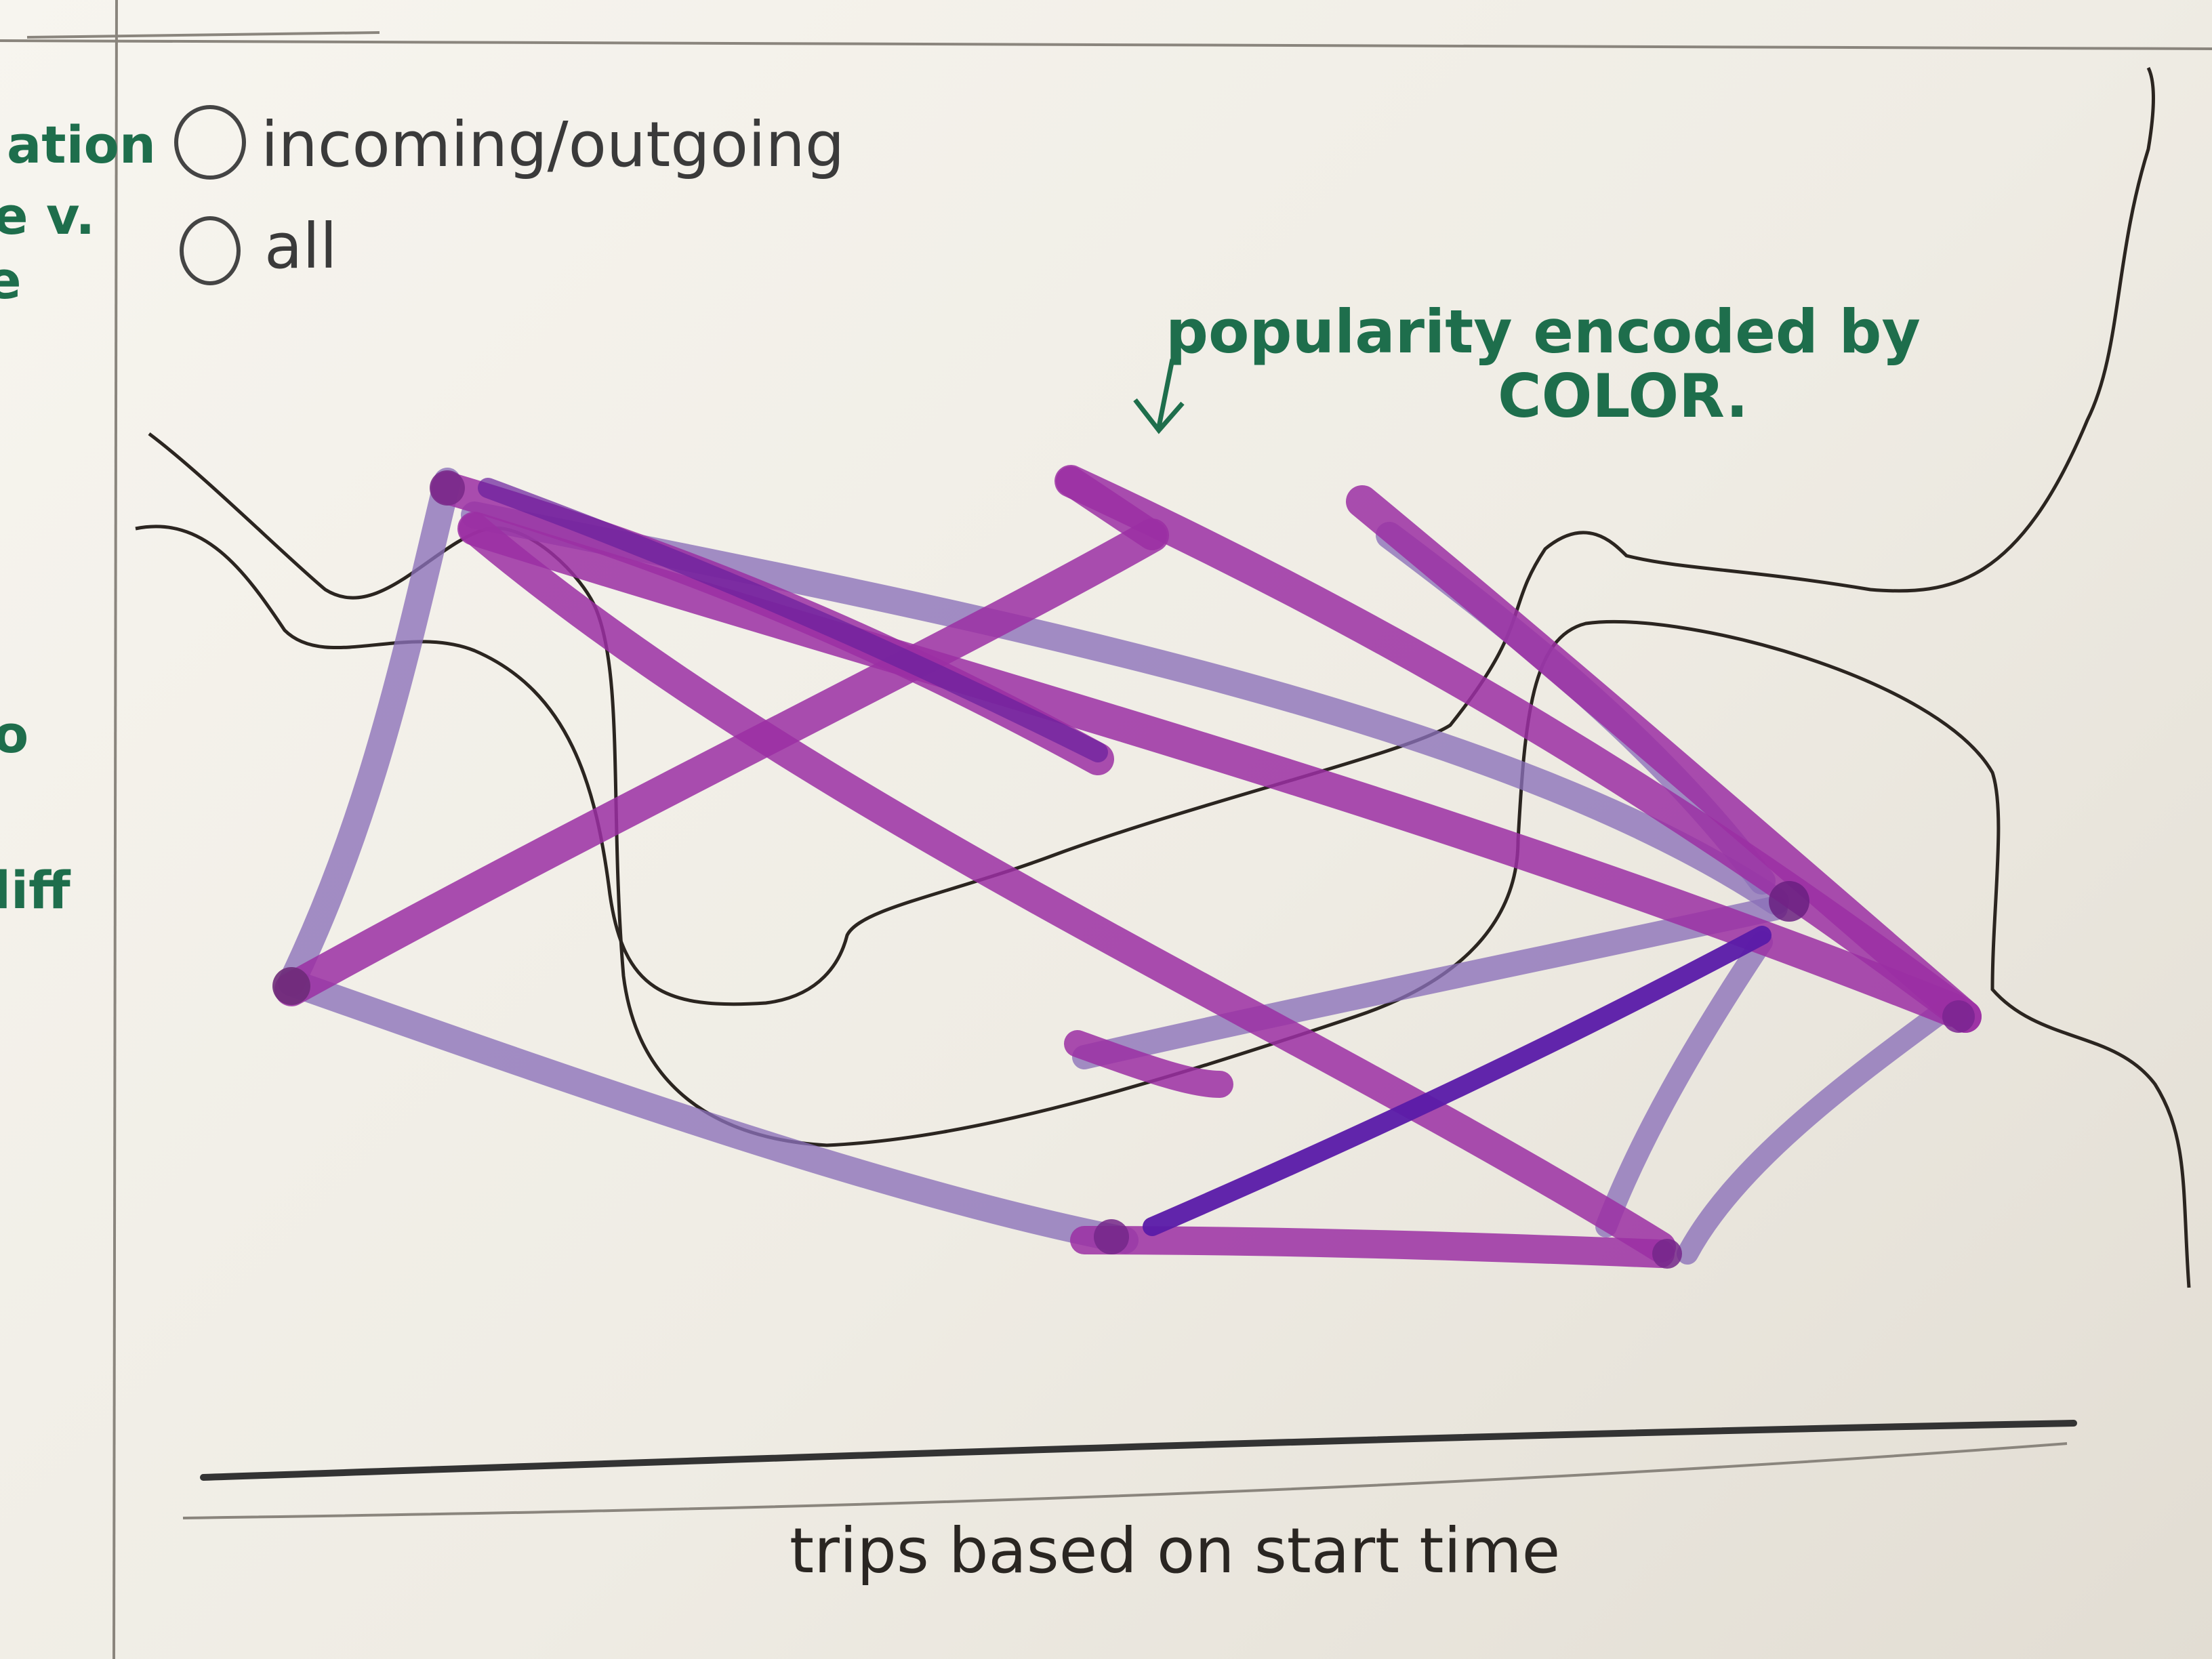  I want to click on timeline: trips based on start time, so click(1129, 1503).